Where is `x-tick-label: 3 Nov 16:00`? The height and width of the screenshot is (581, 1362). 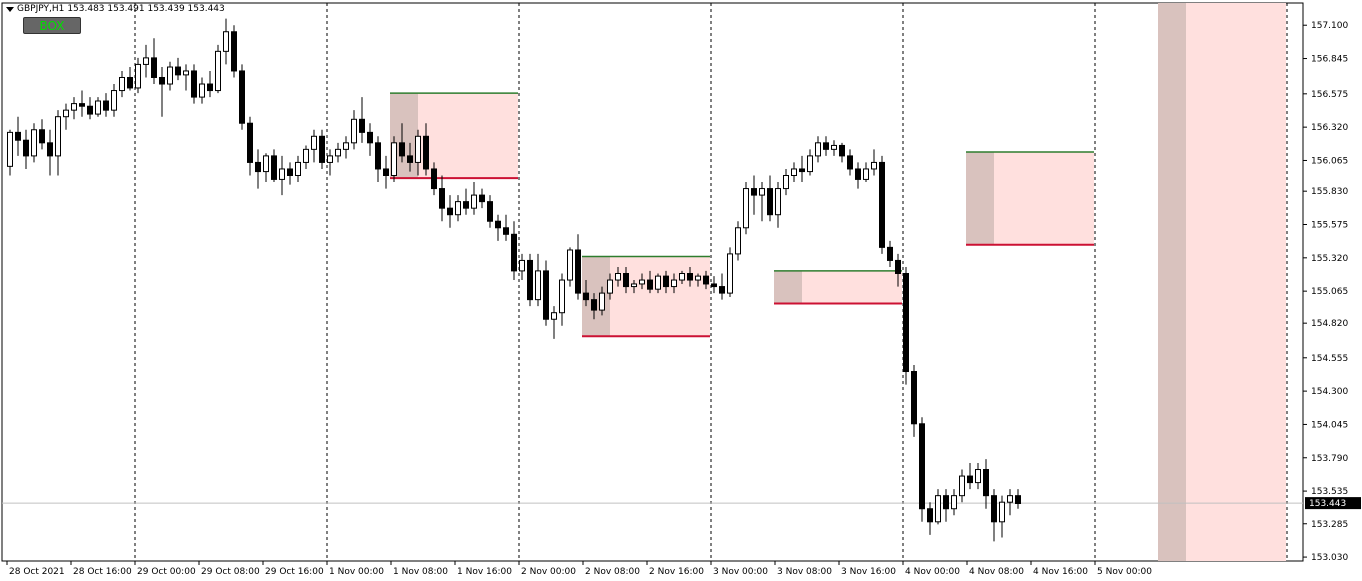 x-tick-label: 3 Nov 16:00 is located at coordinates (868, 572).